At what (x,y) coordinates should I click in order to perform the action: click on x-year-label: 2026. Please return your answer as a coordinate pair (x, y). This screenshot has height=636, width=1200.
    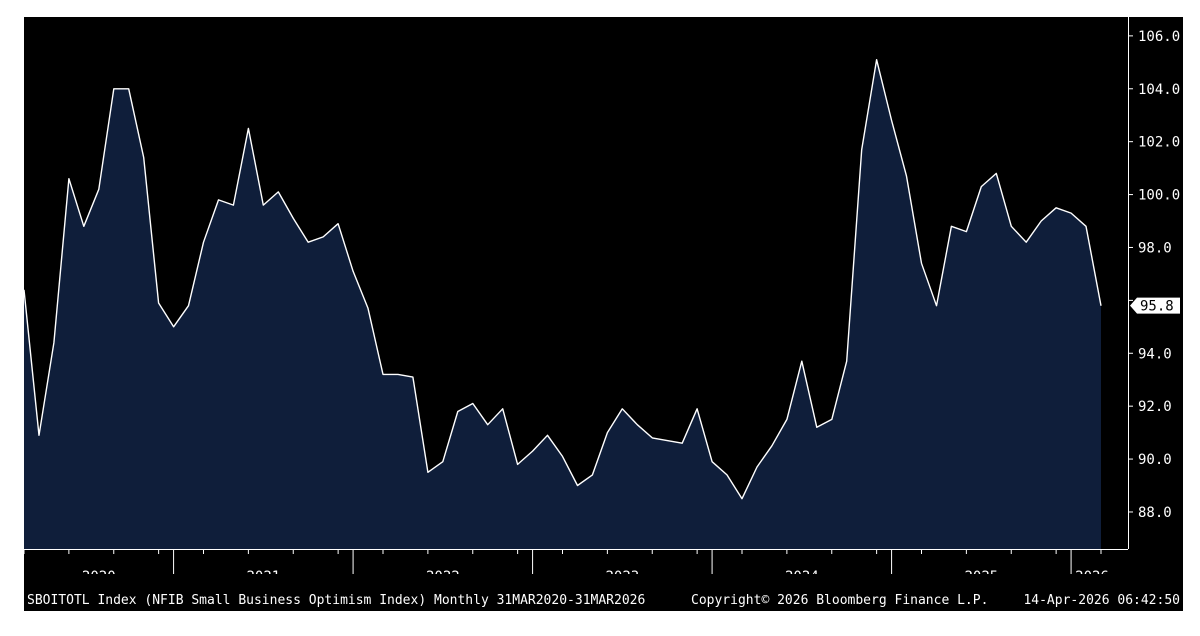
    Looking at the image, I should click on (1092, 571).